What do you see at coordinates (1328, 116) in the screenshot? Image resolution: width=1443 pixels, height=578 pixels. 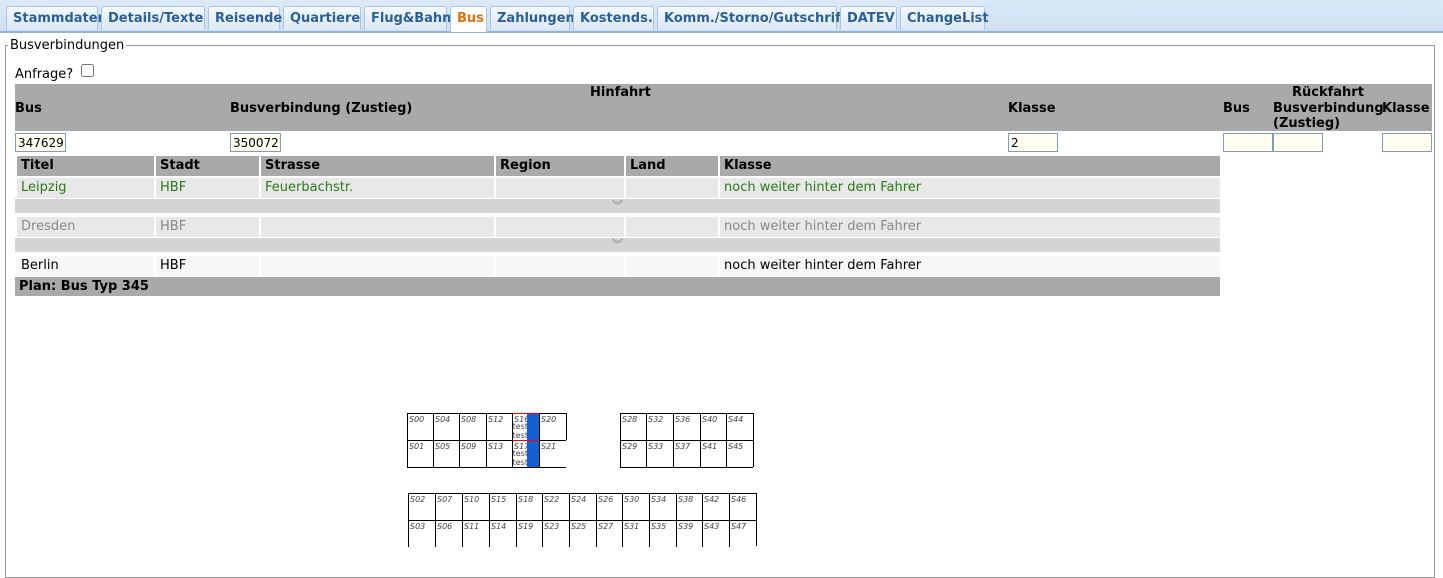 I see `rueck-verbindung-label: Busverbindung (Zustieg)` at bounding box center [1328, 116].